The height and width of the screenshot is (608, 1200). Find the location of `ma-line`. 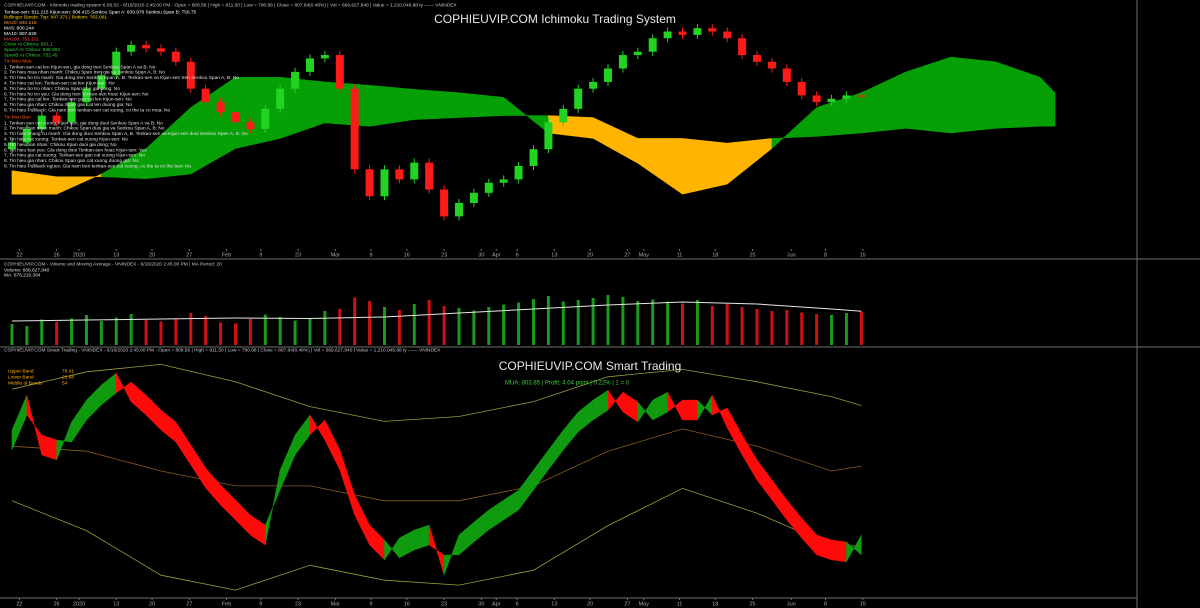

ma-line is located at coordinates (436, 311).